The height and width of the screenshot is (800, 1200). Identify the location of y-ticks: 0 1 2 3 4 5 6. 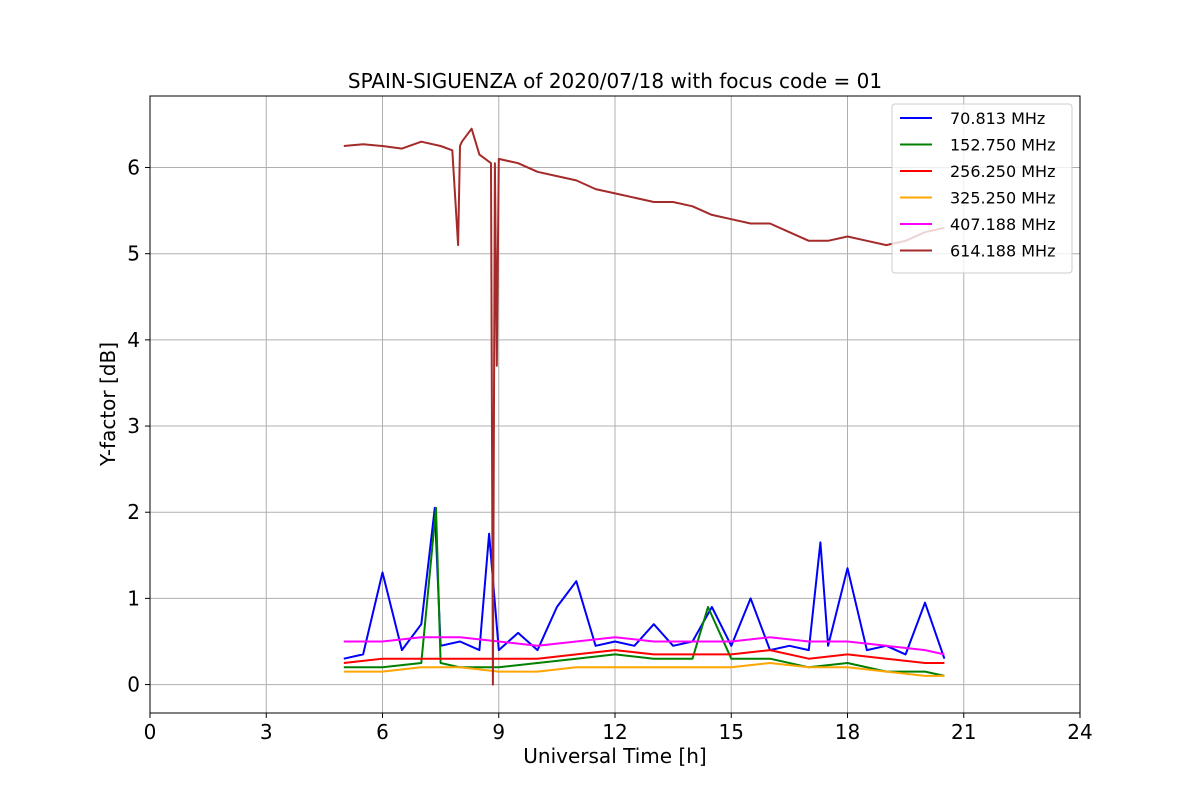
(138, 426).